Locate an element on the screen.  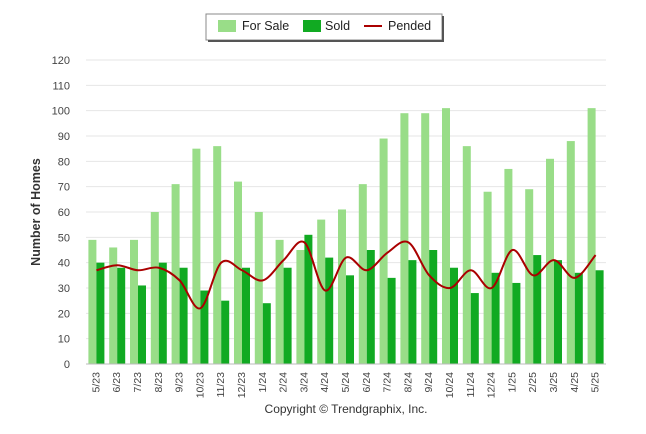
legend-box-shadow is located at coordinates (443, 29).